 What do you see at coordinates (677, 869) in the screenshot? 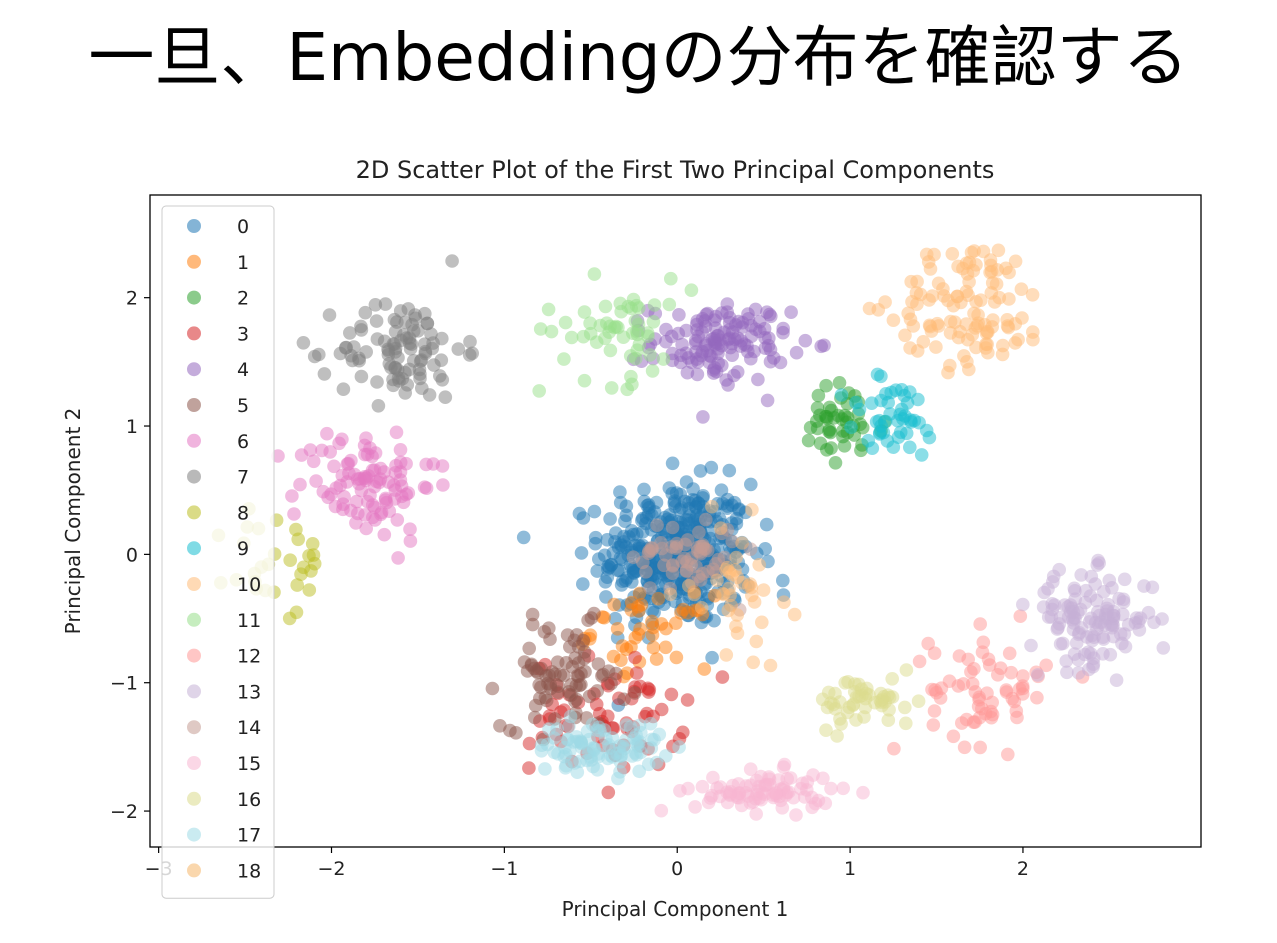
I see `x-tick-label: 0` at bounding box center [677, 869].